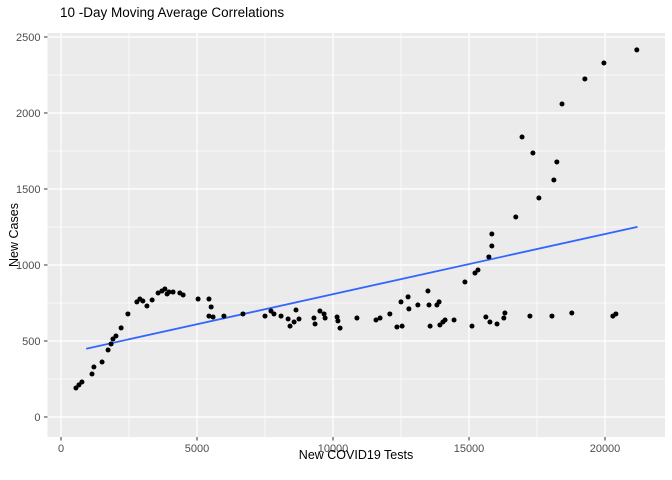 This screenshot has width=672, height=480. Describe the element at coordinates (605, 449) in the screenshot. I see `x-tick-label: 20000` at that location.